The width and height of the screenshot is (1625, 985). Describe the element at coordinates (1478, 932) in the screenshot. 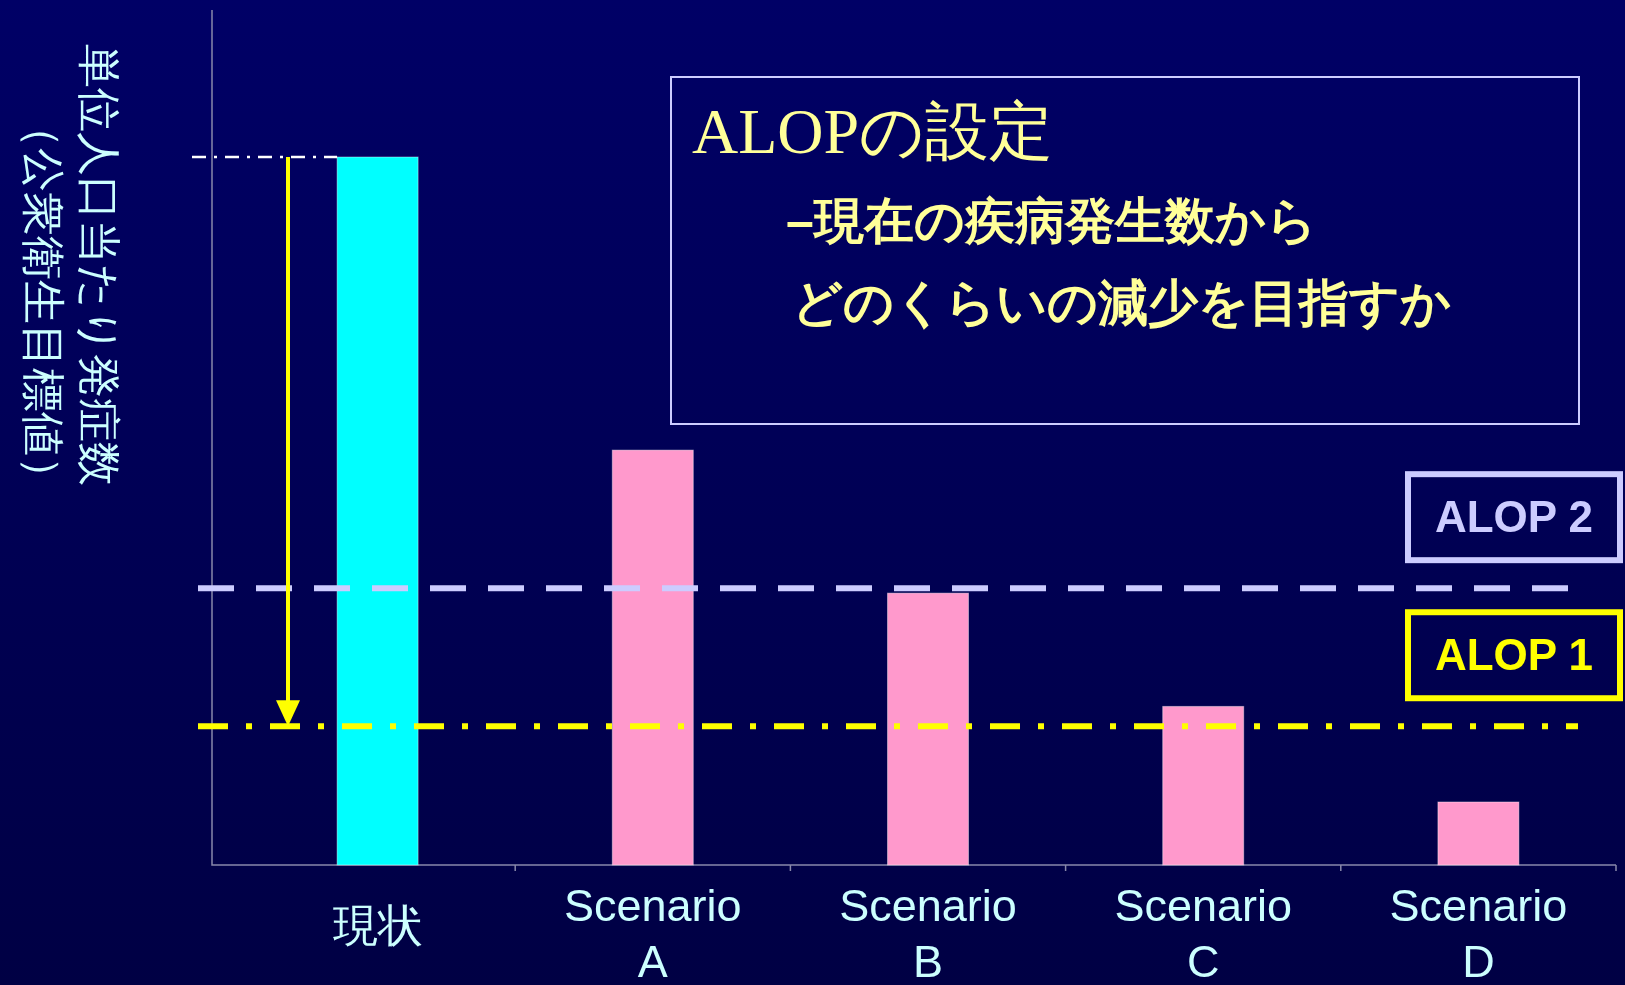

I see `x-tick-label: Scenario D` at that location.